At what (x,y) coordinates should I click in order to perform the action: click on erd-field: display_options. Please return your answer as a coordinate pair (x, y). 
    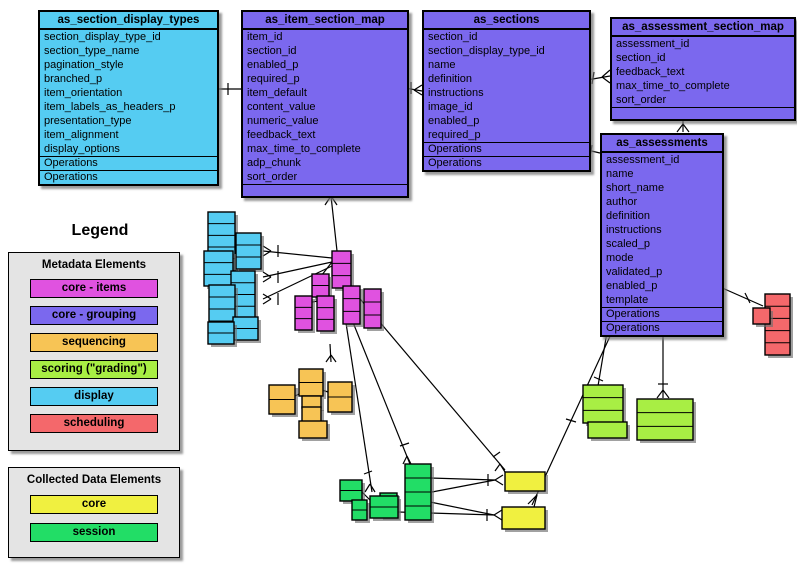
    Looking at the image, I should click on (82, 149).